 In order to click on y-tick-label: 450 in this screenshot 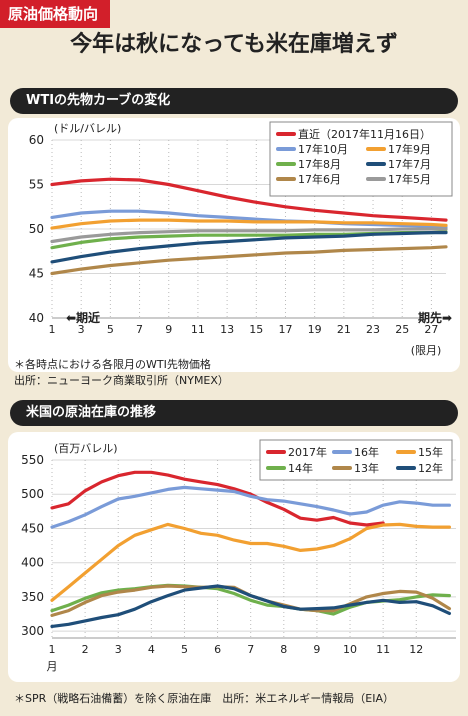, I will do `click(32, 528)`.